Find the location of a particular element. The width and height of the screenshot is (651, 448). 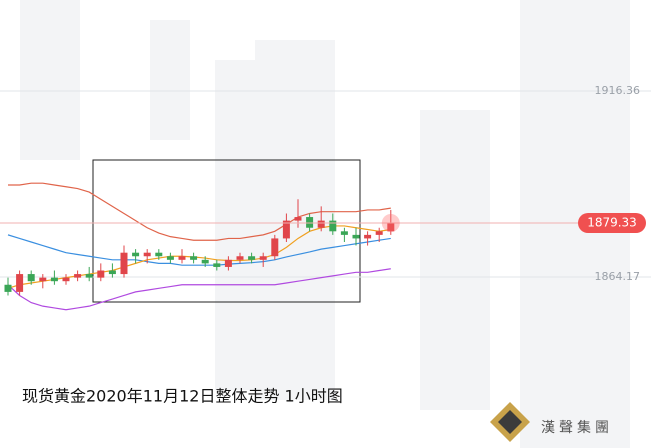

last-price-label: 1879.33 is located at coordinates (612, 223).